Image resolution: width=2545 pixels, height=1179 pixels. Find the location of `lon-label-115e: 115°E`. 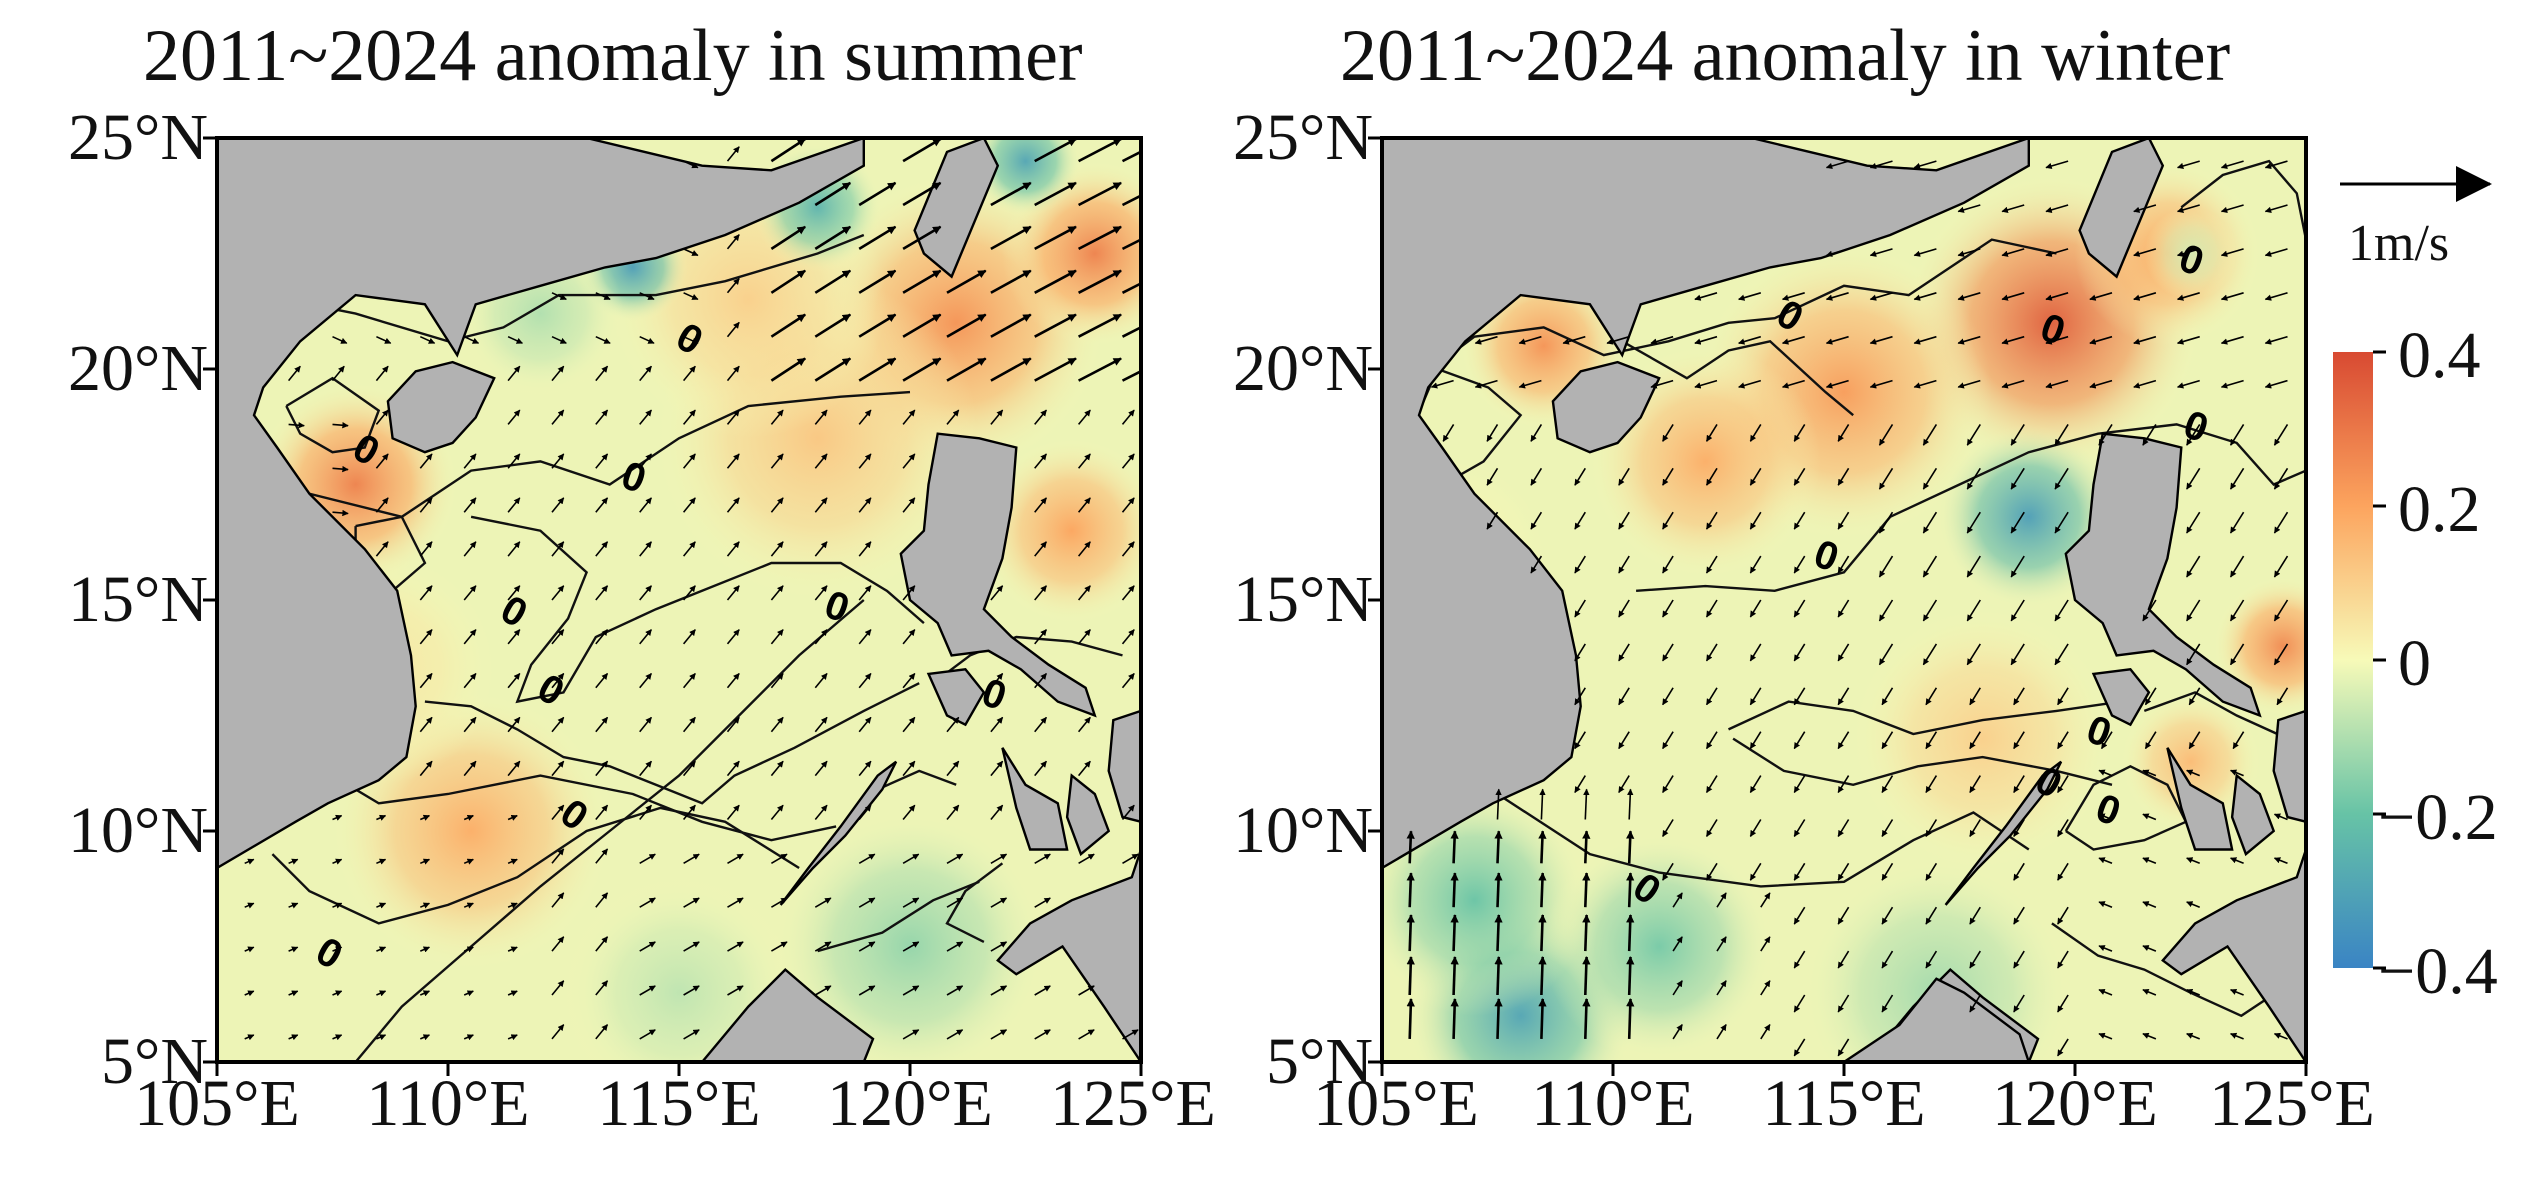

lon-label-115e: 115°E is located at coordinates (679, 1103).